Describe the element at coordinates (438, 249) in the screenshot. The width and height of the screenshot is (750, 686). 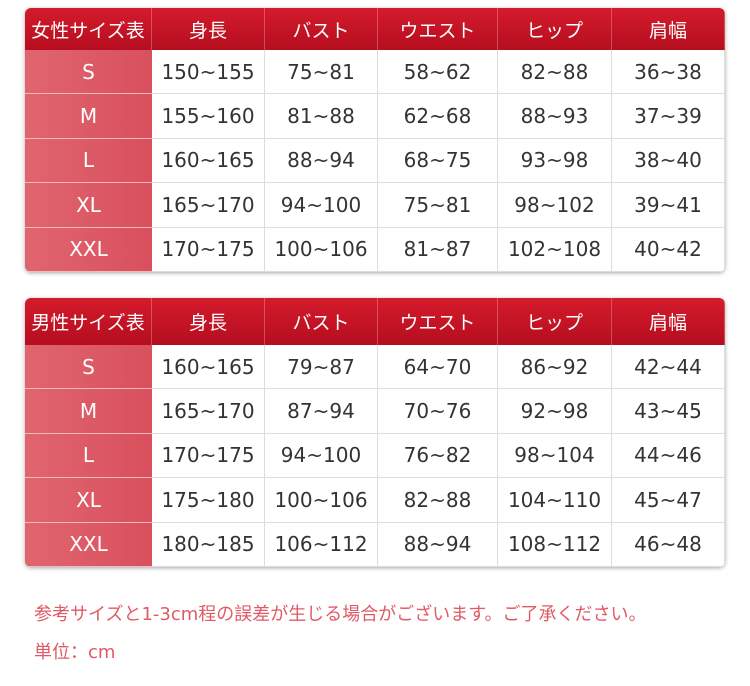
I see `measure-cell: 81~87` at that location.